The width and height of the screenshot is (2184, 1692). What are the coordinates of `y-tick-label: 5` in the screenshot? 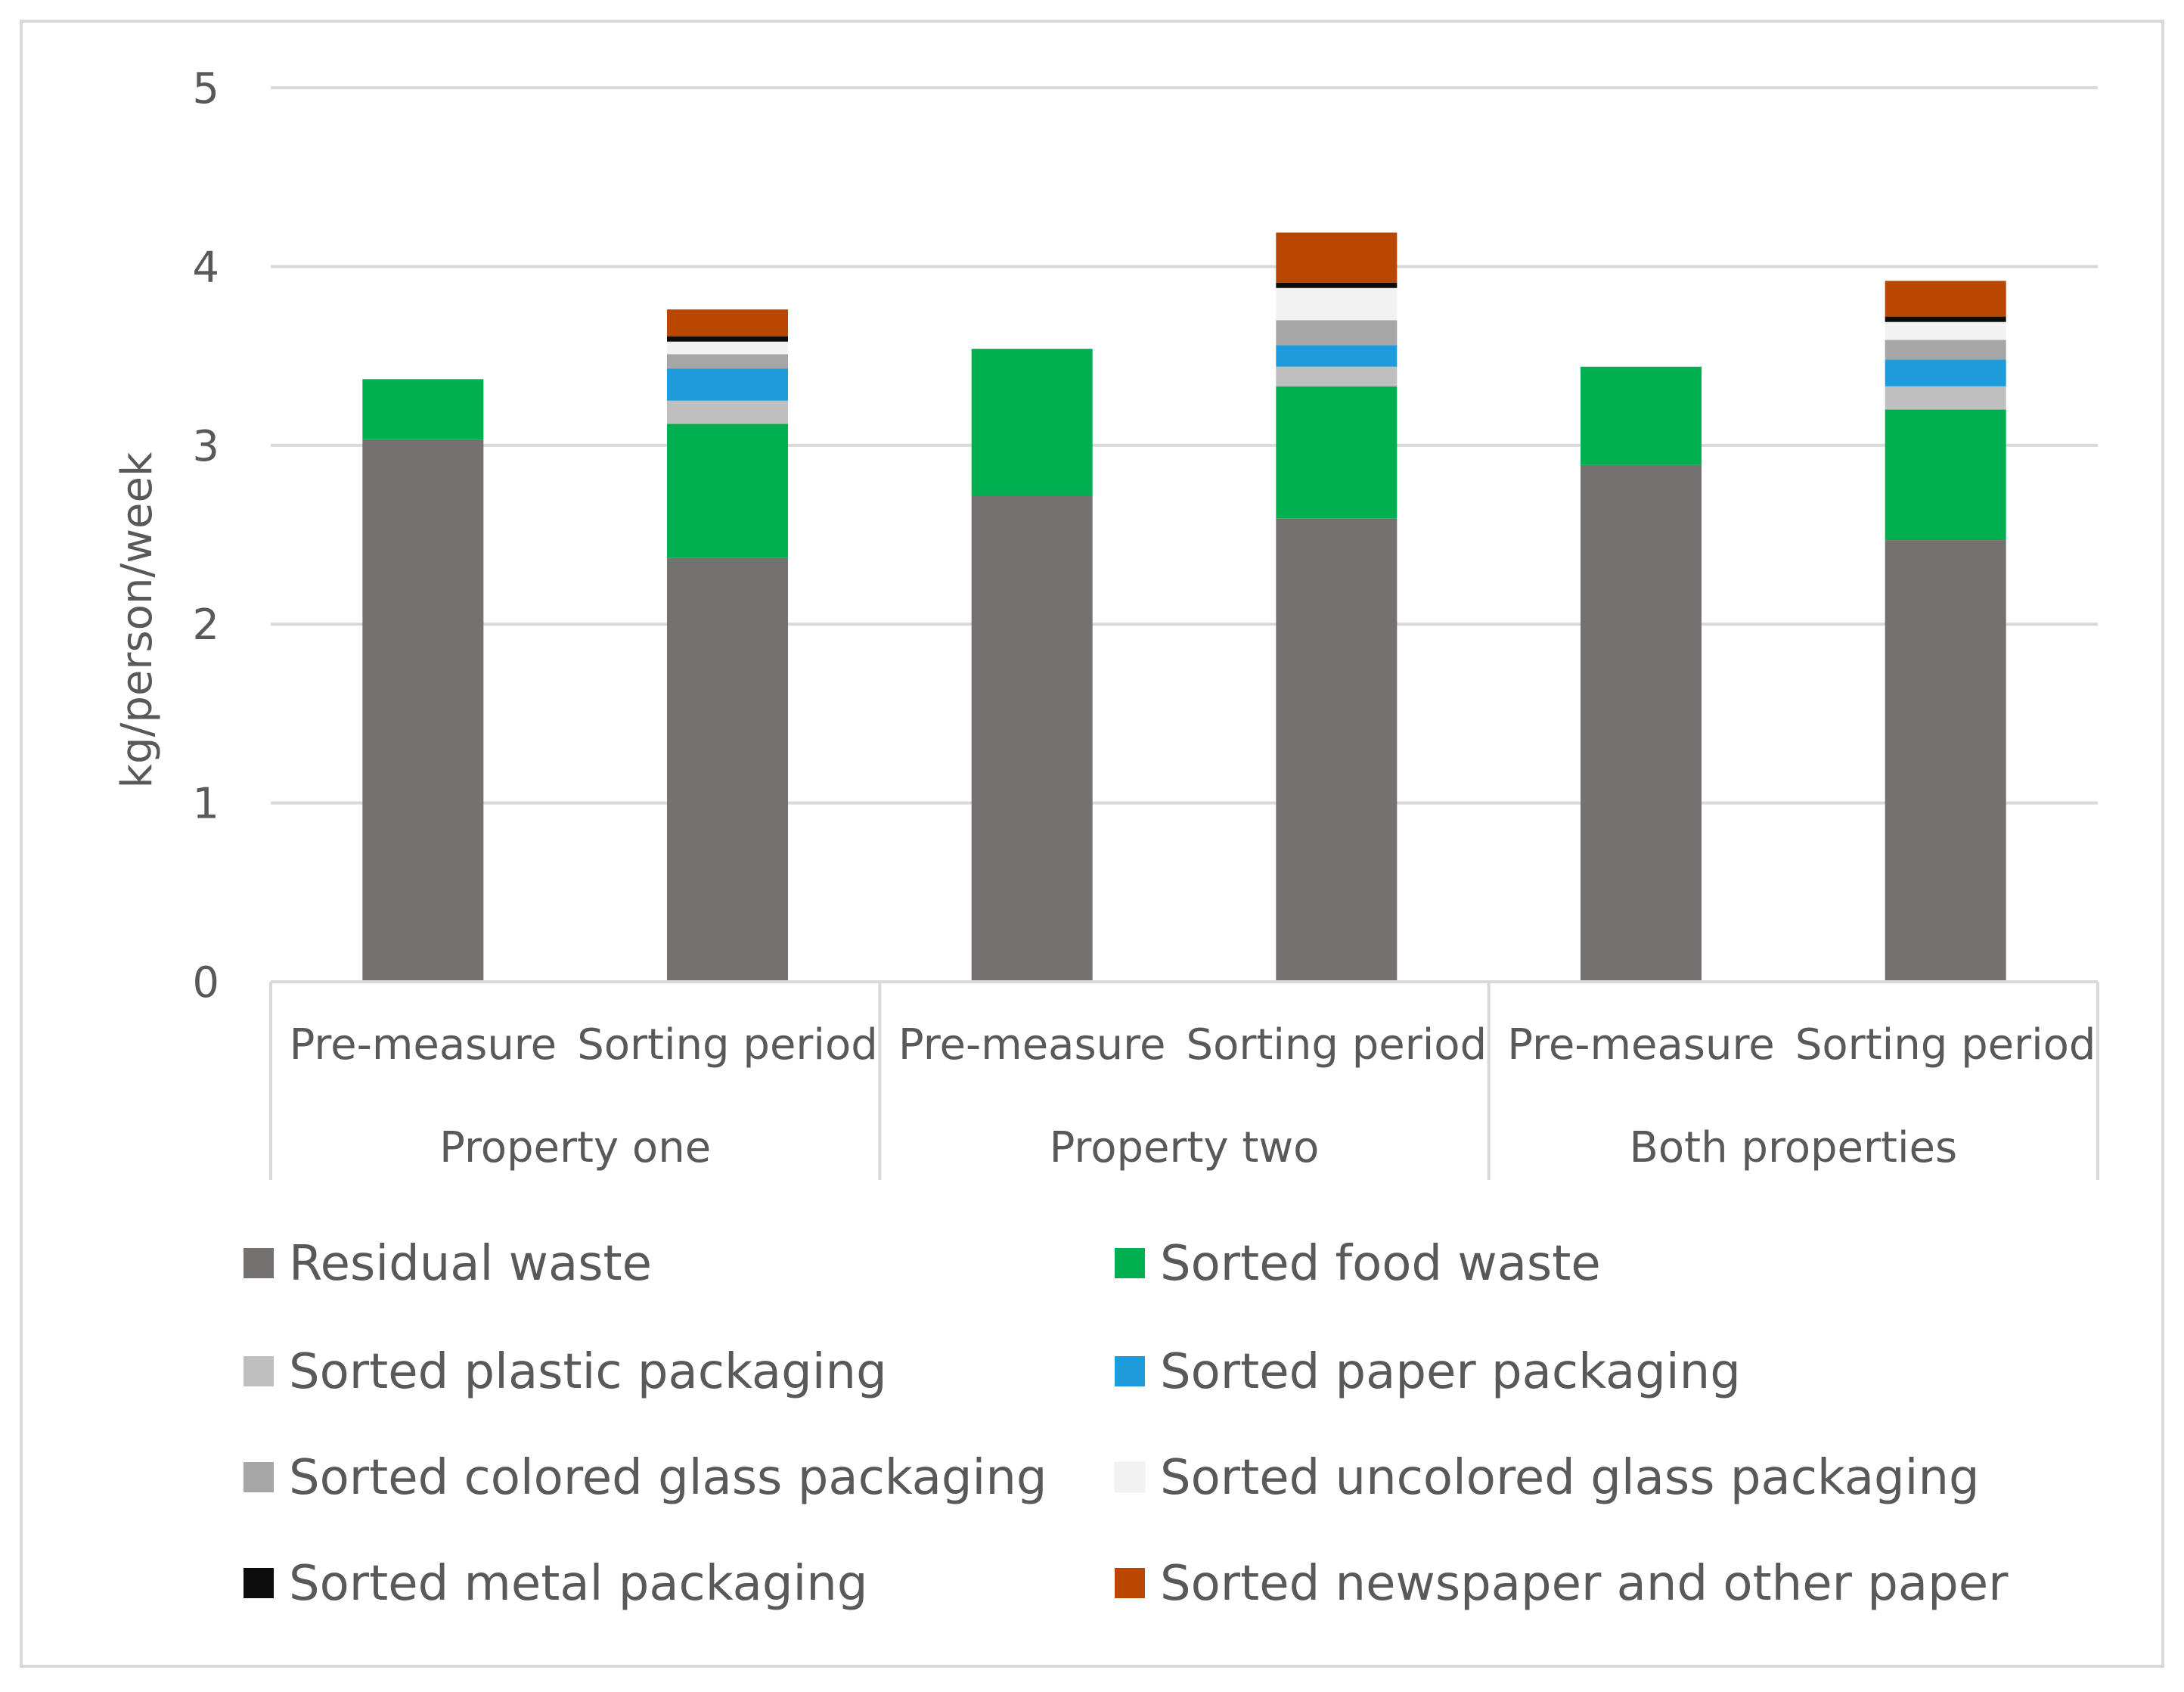 It's located at (205, 88).